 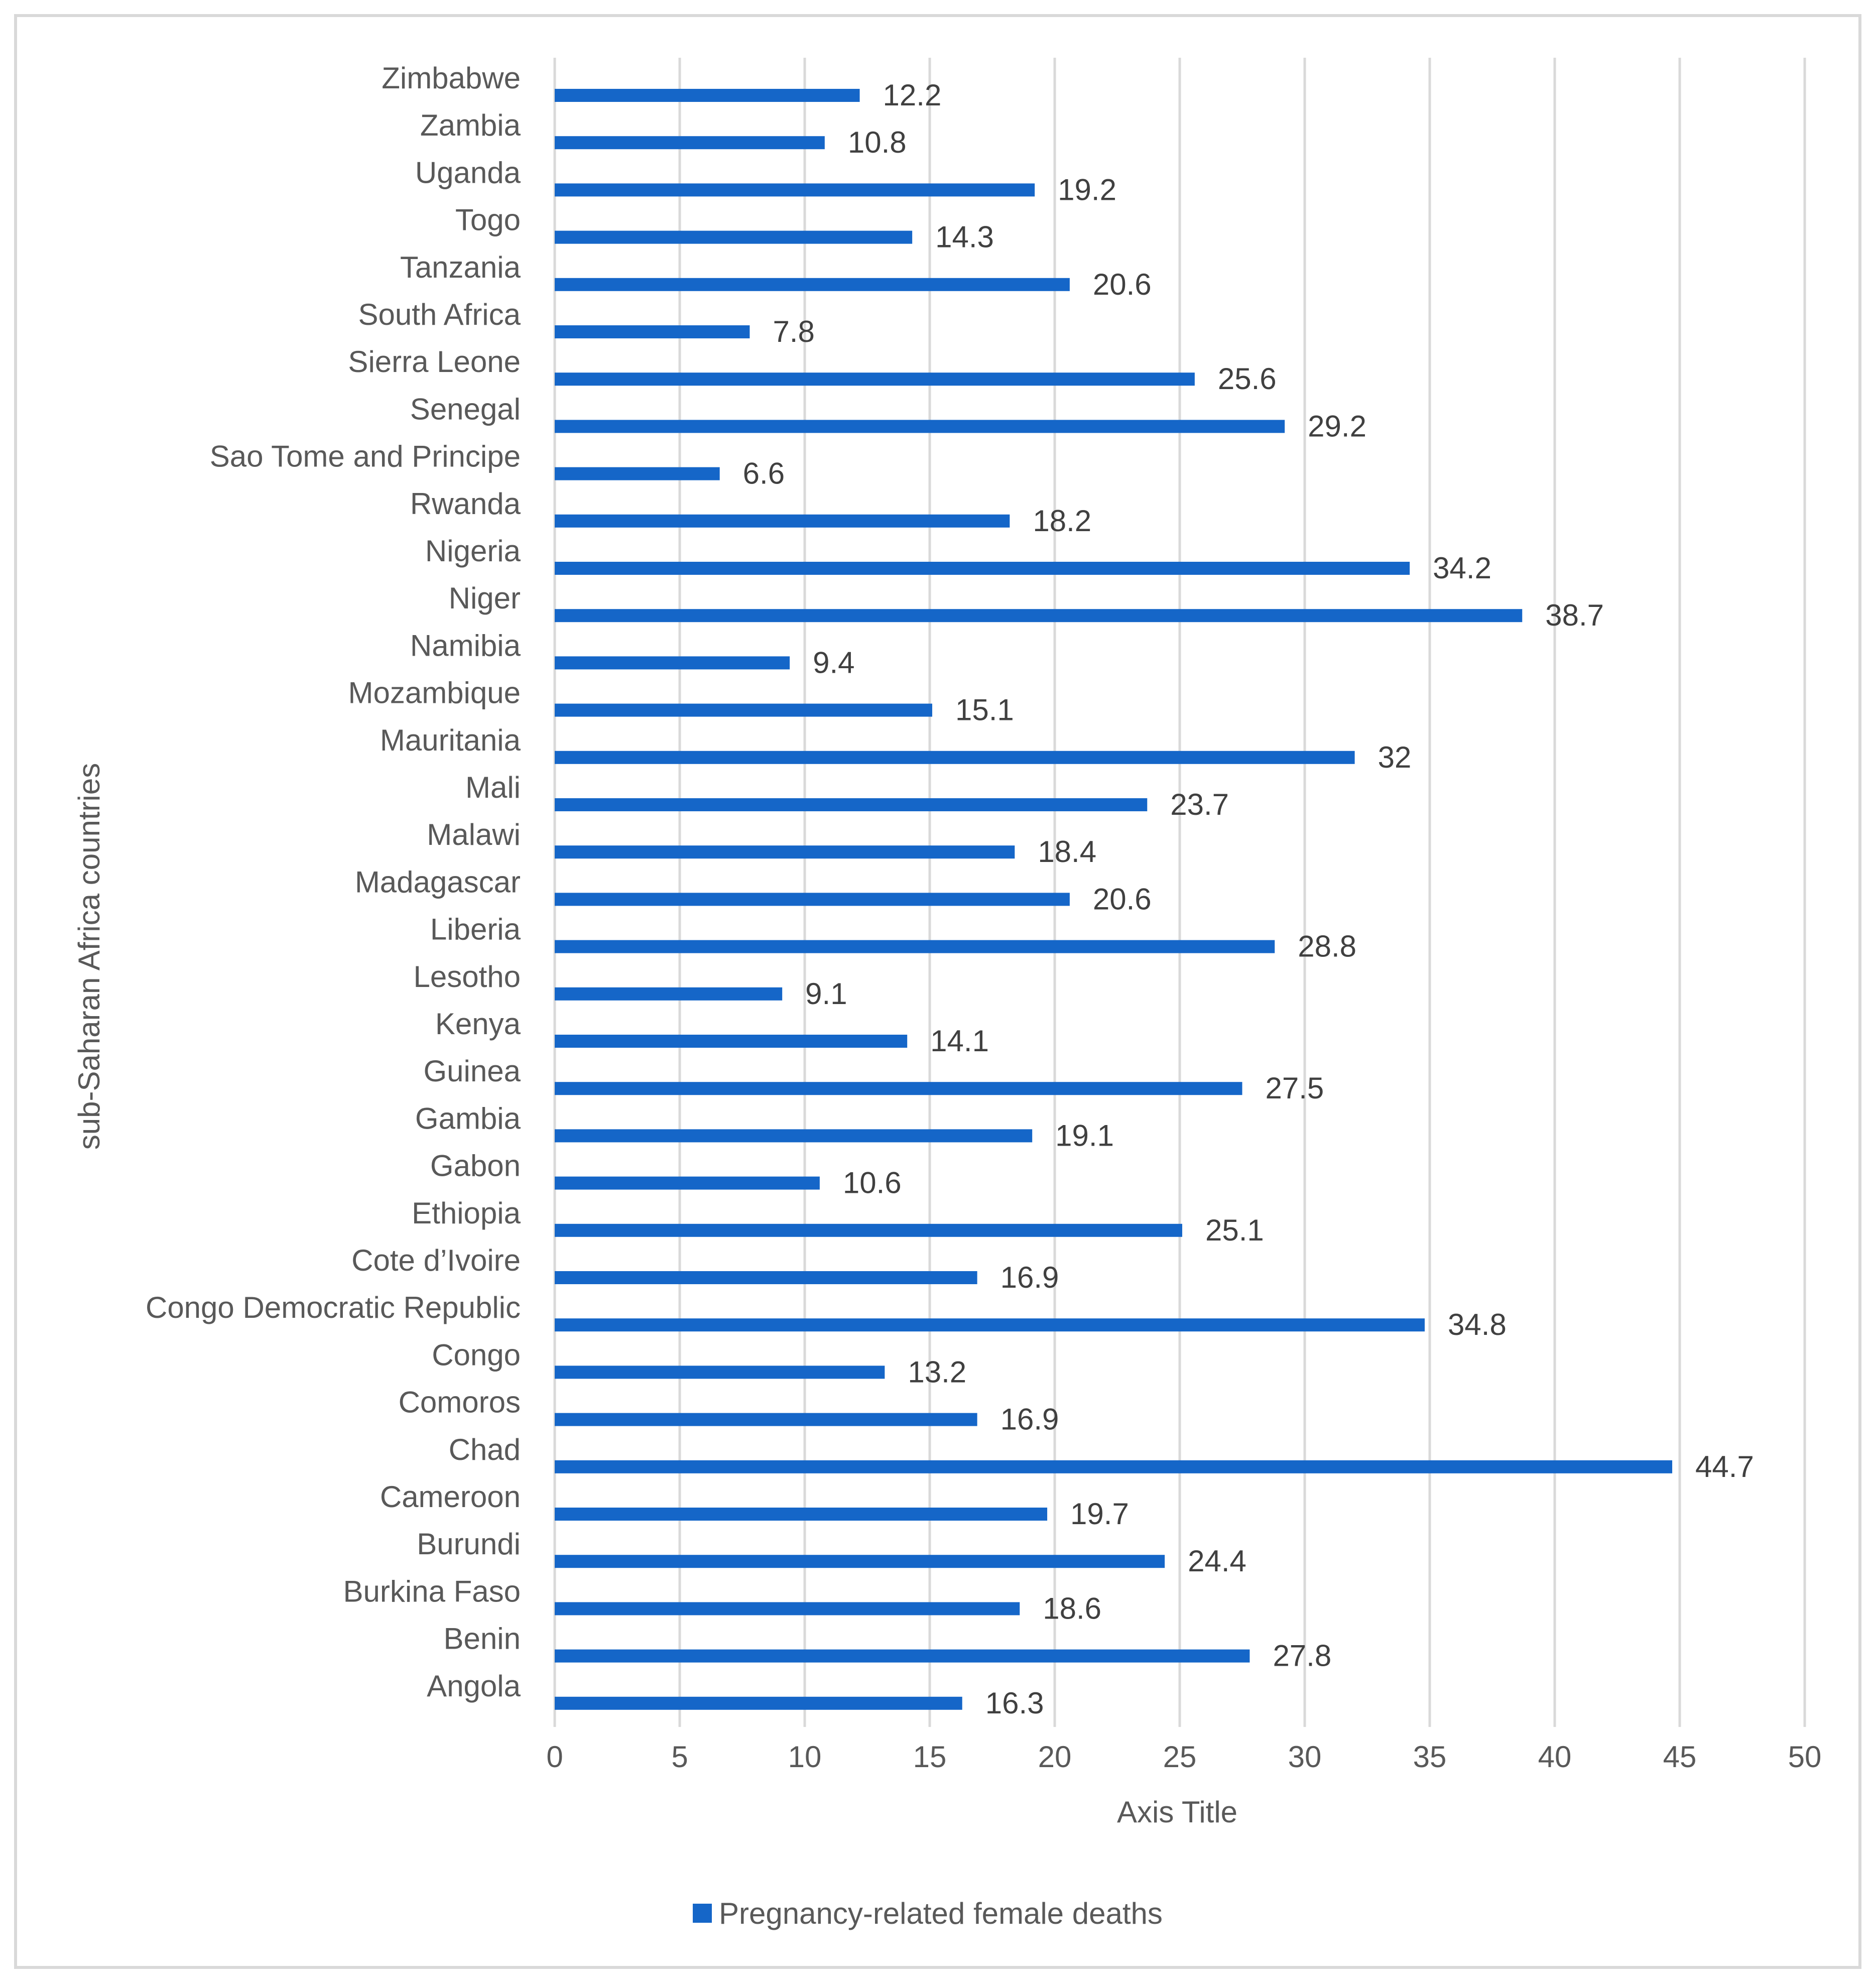 I want to click on data-label: 24.4, so click(x=1217, y=1561).